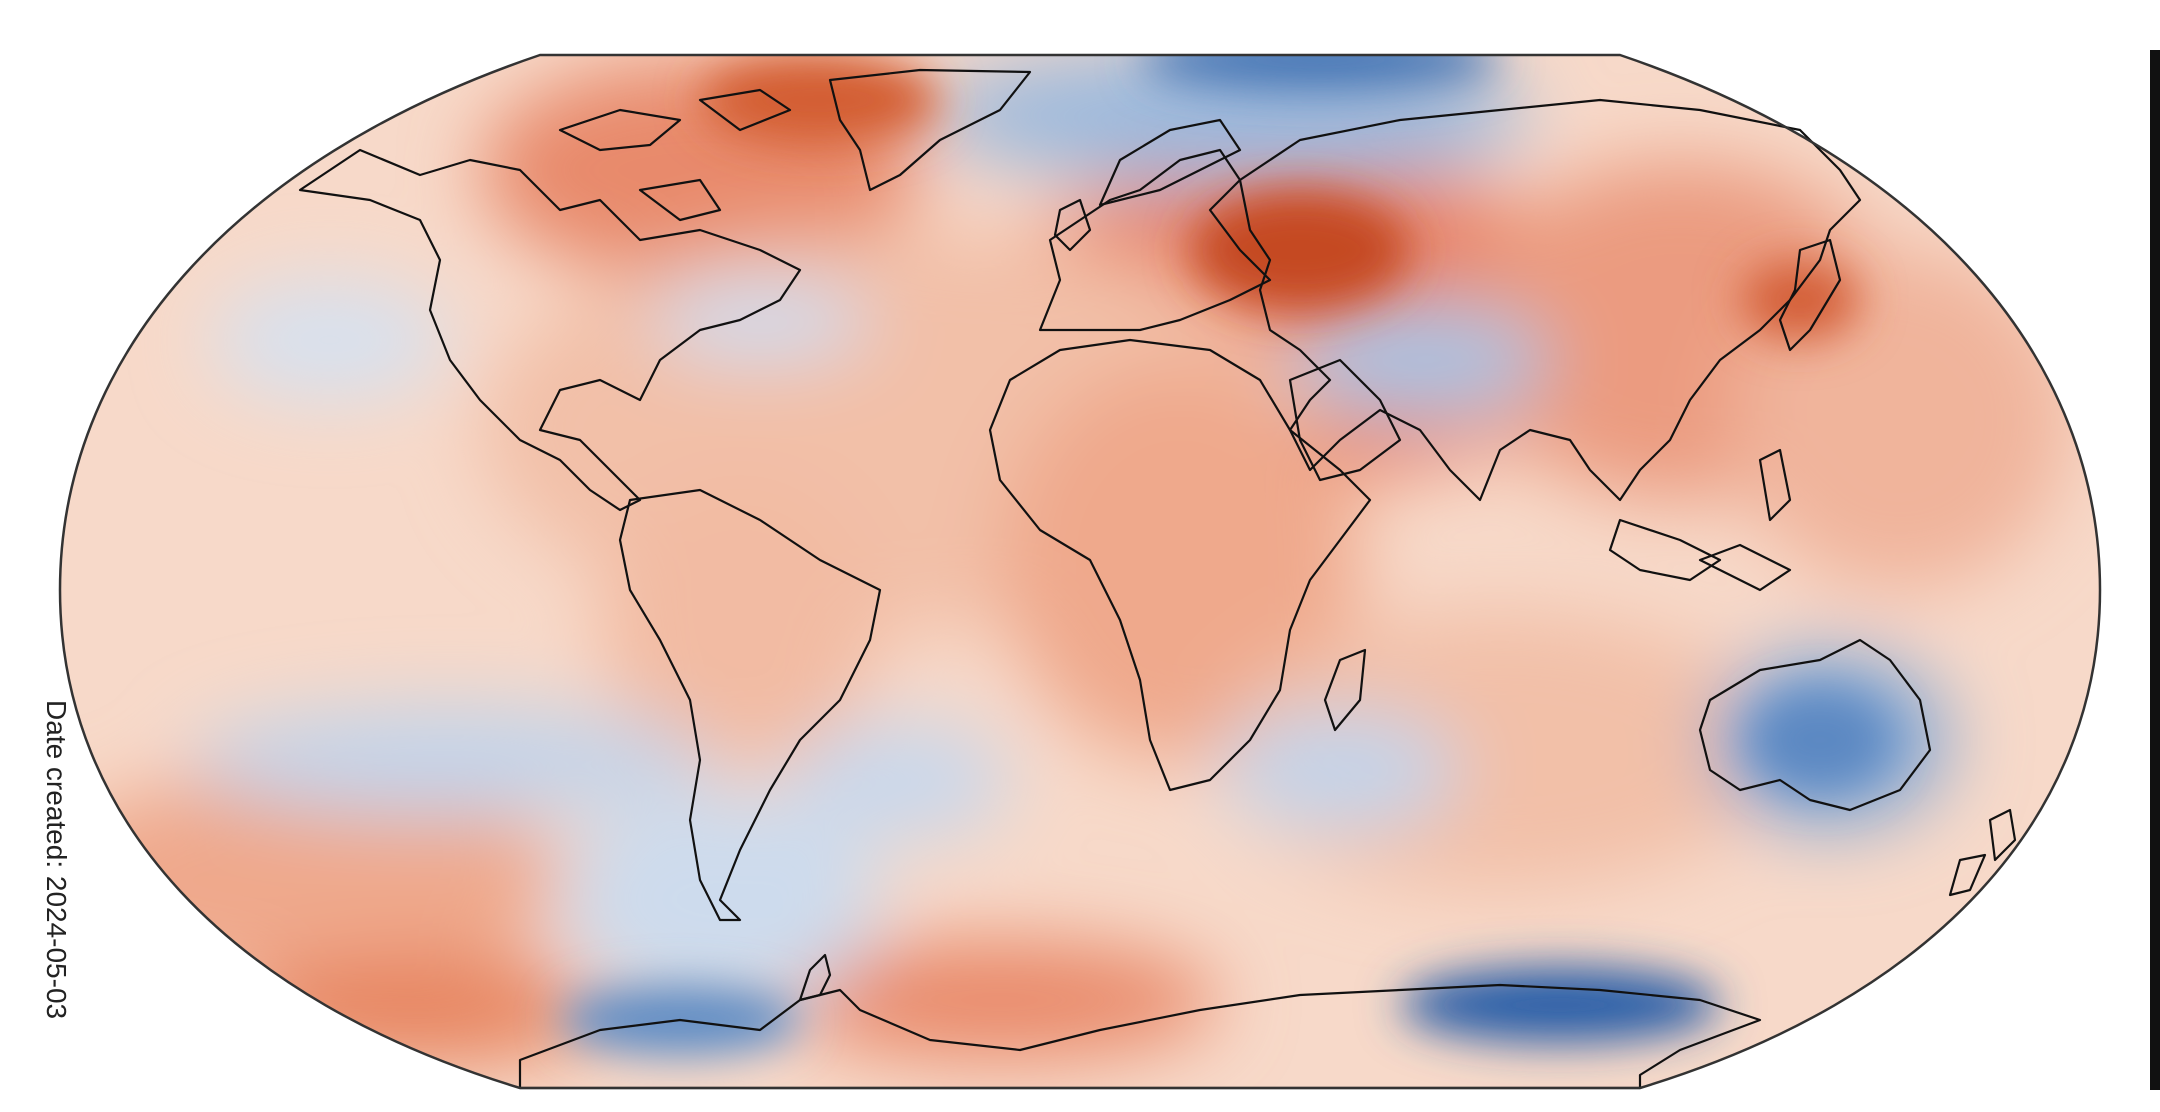  What do you see at coordinates (2155, 570) in the screenshot?
I see `colorbar-edge` at bounding box center [2155, 570].